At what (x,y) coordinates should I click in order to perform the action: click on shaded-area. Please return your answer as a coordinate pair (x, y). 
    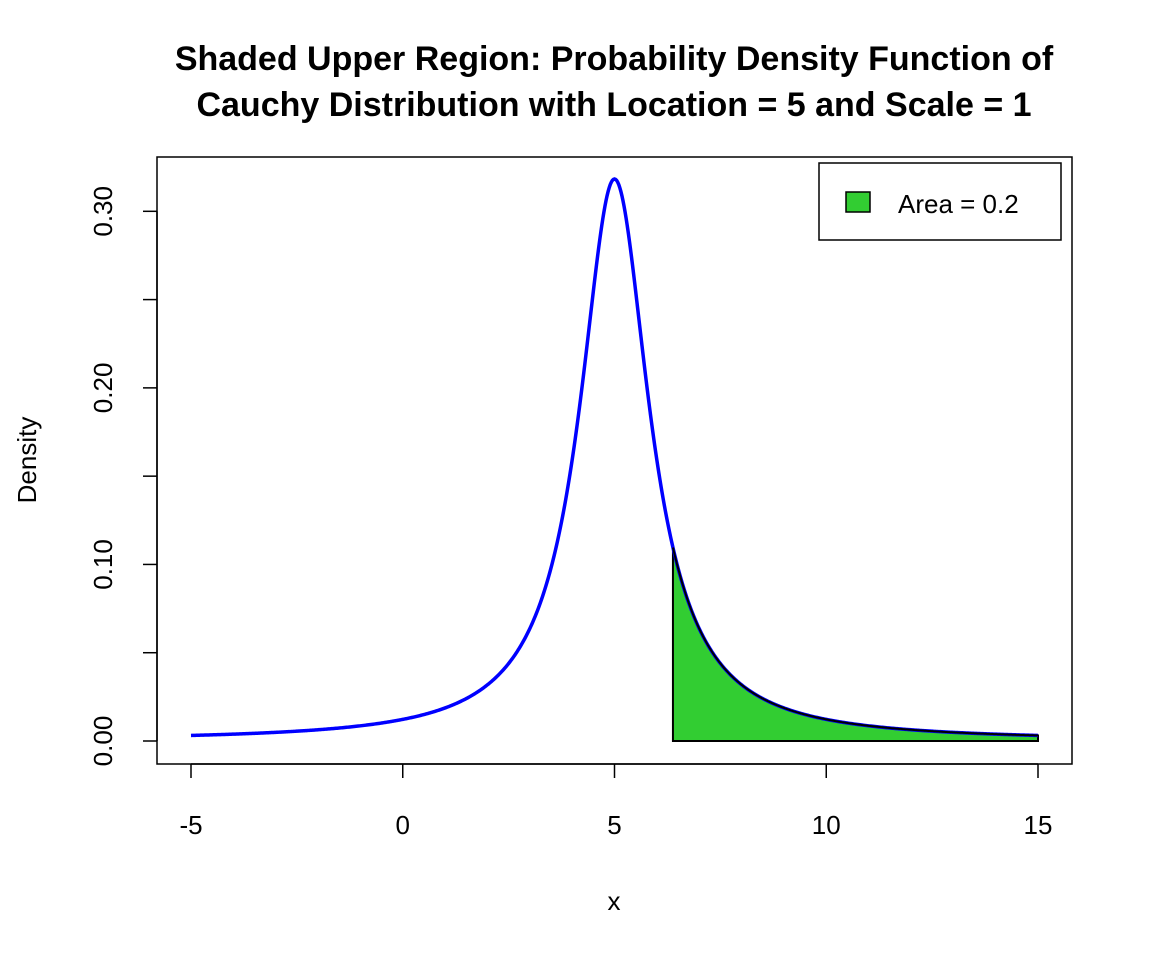
    Looking at the image, I should click on (855, 644).